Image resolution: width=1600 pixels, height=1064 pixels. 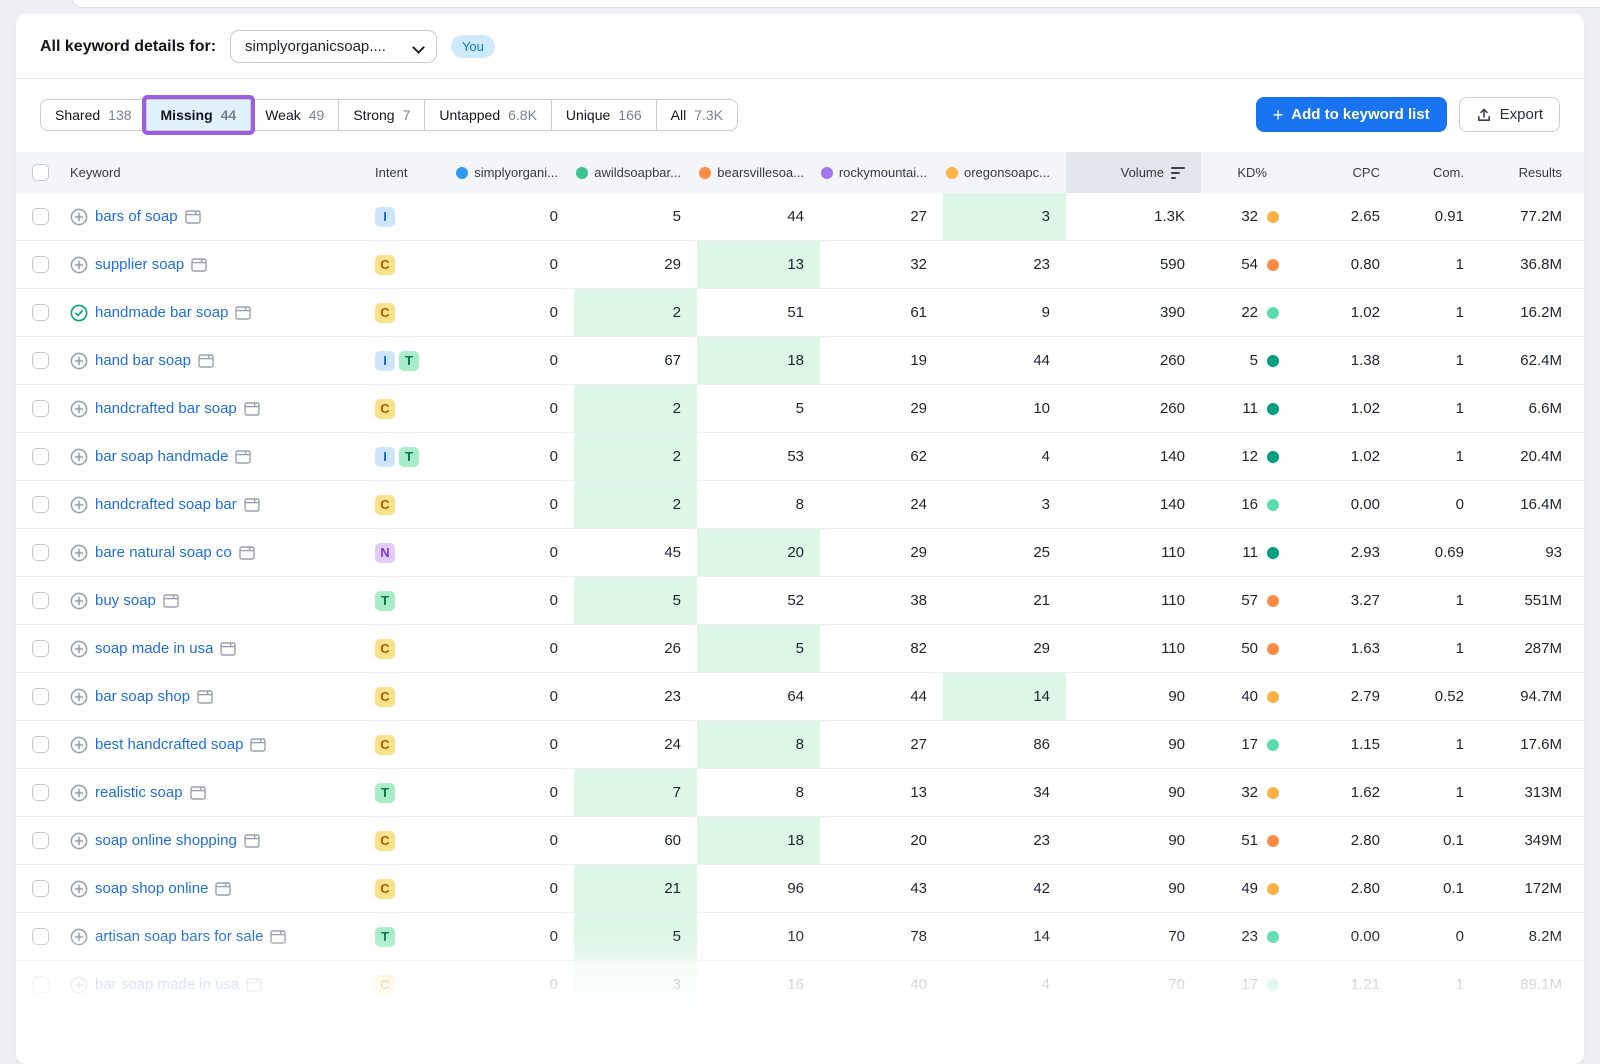 I want to click on filter-tab-shared: Shared 138, so click(x=93, y=114).